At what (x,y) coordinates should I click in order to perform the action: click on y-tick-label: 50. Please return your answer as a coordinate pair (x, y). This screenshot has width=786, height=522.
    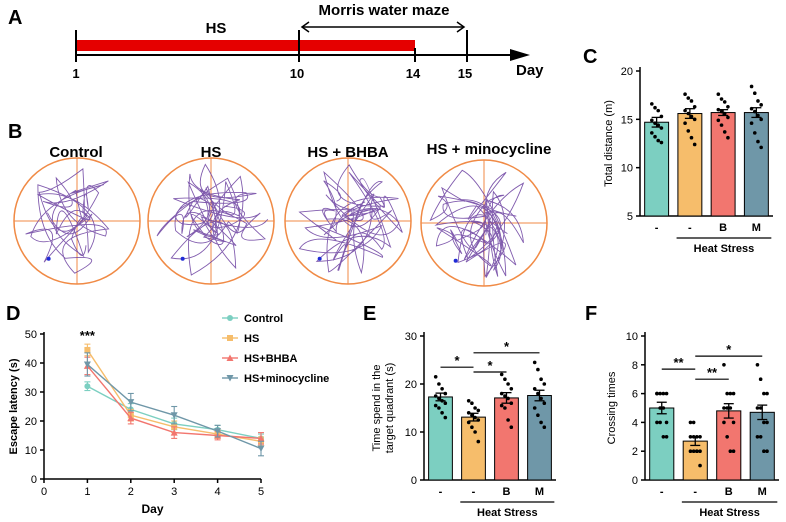
    Looking at the image, I should click on (31, 335).